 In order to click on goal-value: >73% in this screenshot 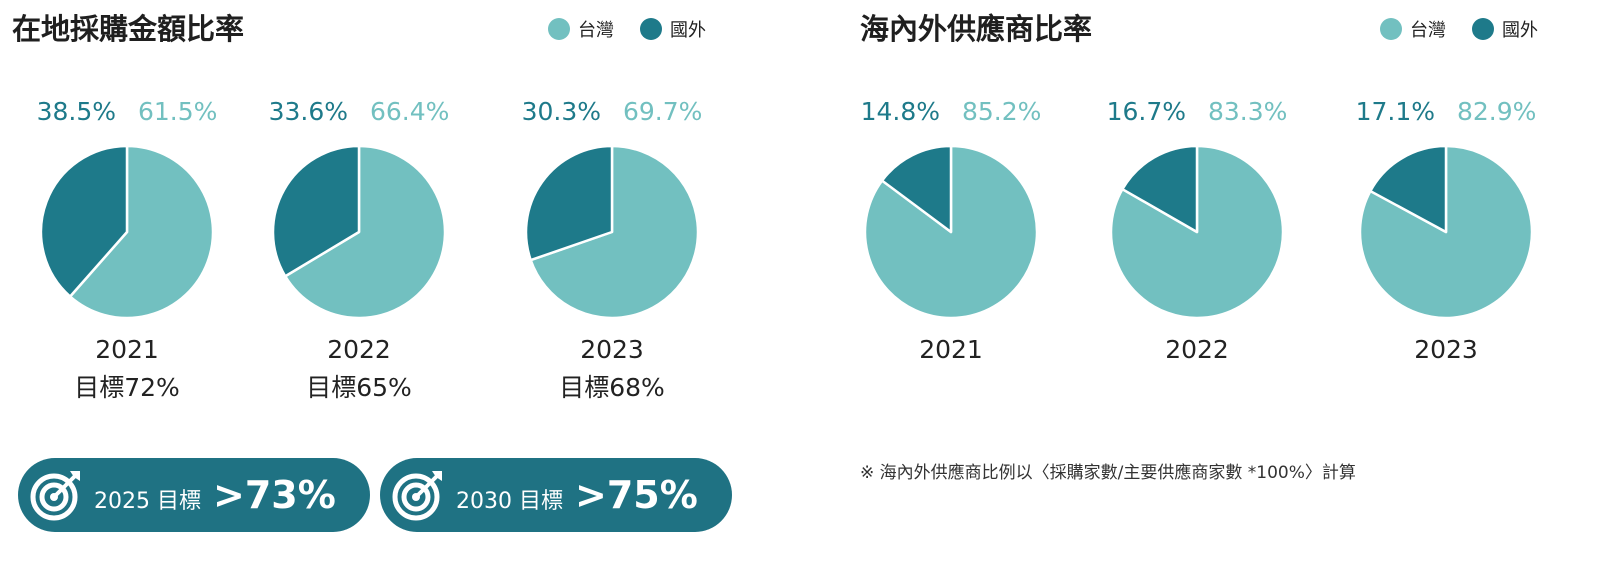, I will do `click(274, 495)`.